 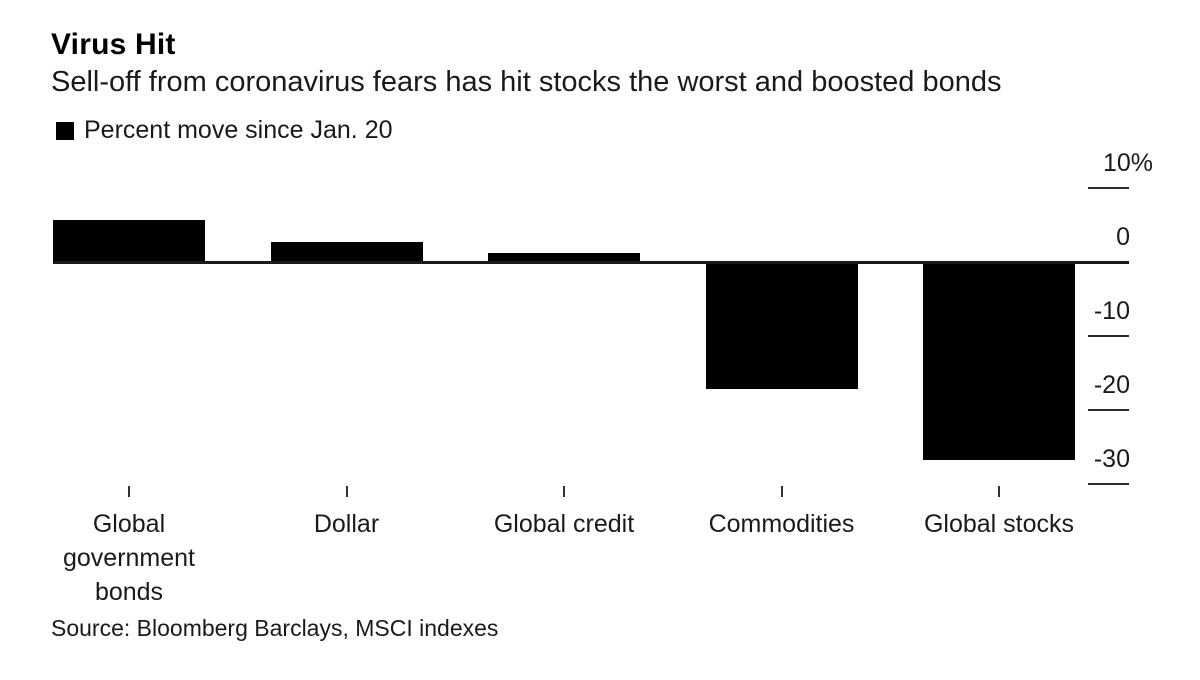 What do you see at coordinates (781, 325) in the screenshot?
I see `bar-commodities` at bounding box center [781, 325].